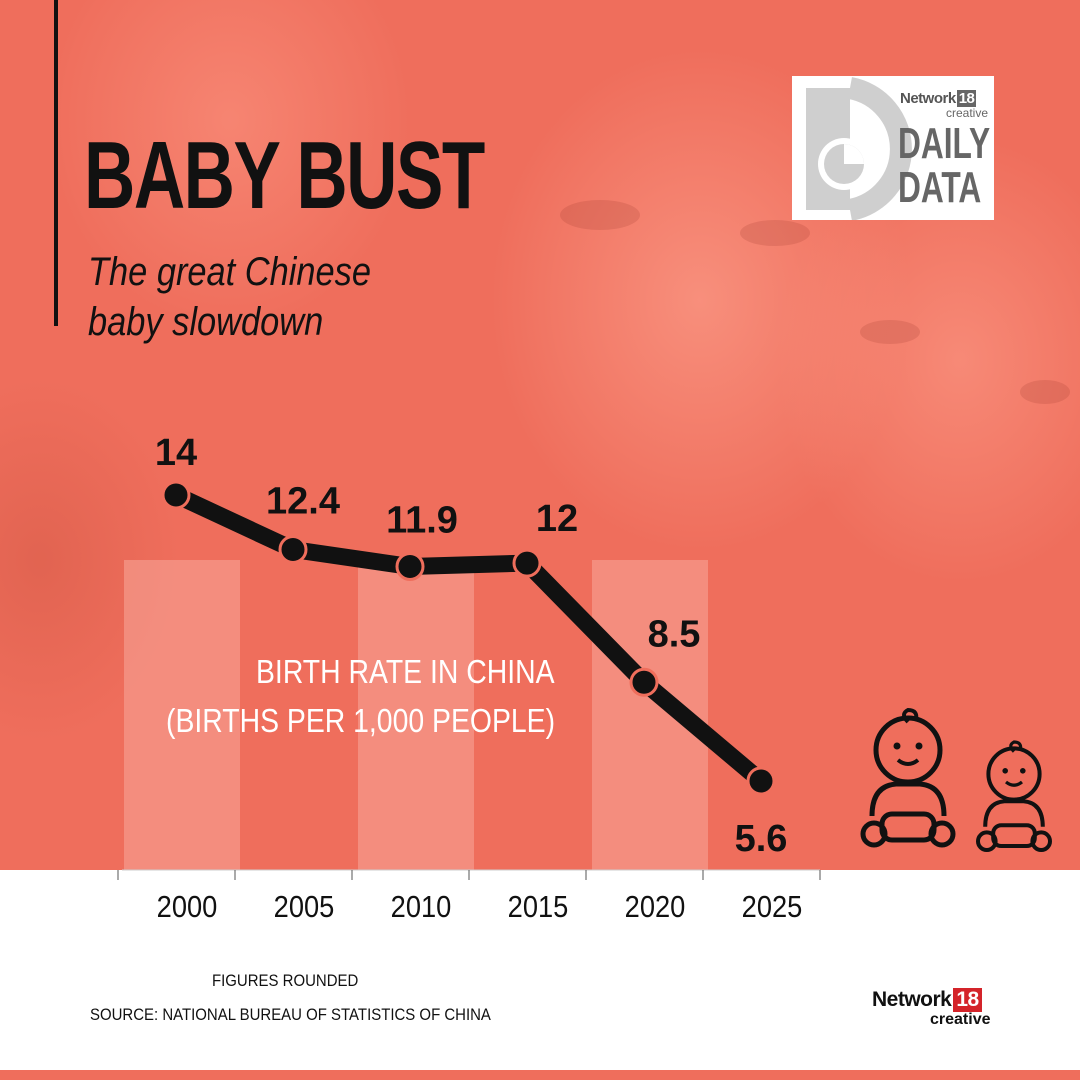 The height and width of the screenshot is (1080, 1080). Describe the element at coordinates (422, 521) in the screenshot. I see `data-label: 11.9` at that location.